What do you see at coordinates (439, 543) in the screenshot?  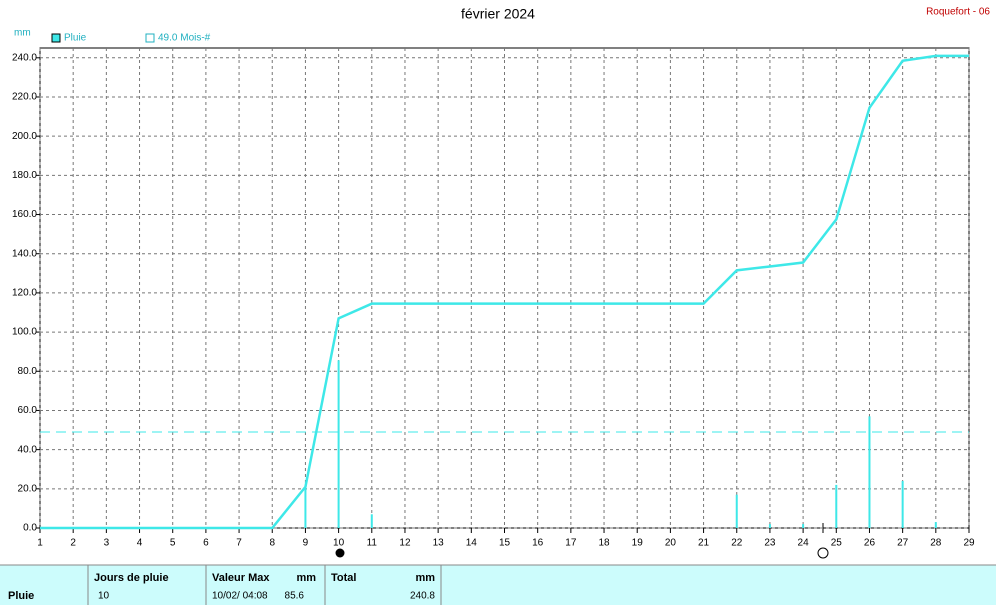 I see `x-tick-label: 13` at bounding box center [439, 543].